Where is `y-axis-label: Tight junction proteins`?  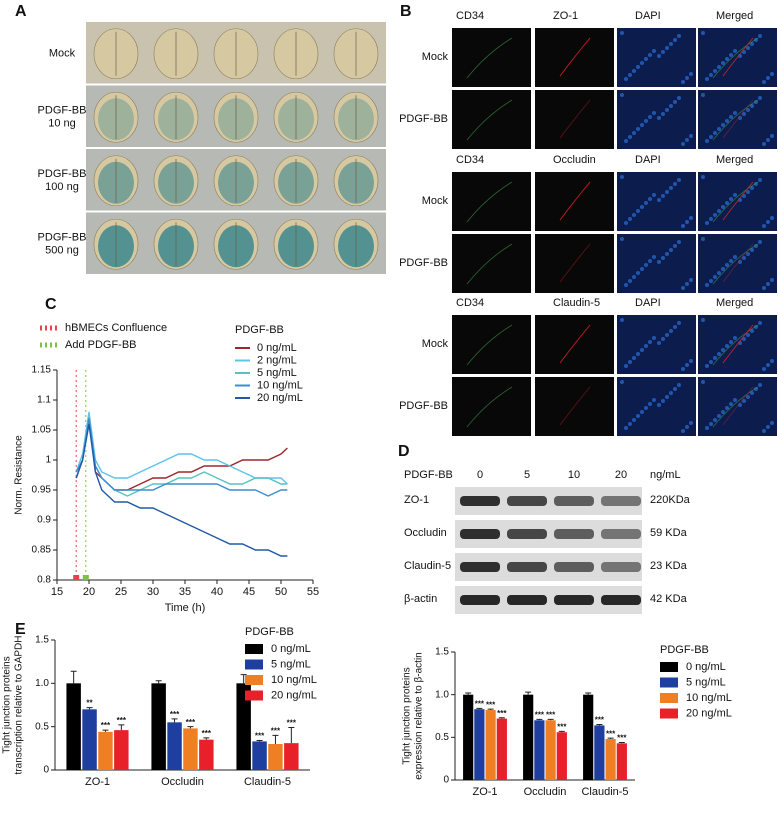 y-axis-label: Tight junction proteins is located at coordinates (7, 704).